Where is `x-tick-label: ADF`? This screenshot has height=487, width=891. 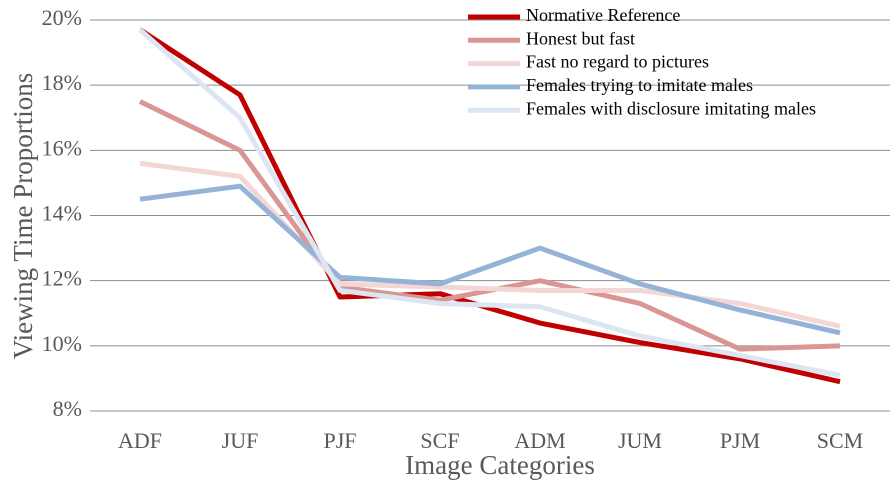
x-tick-label: ADF is located at coordinates (140, 440).